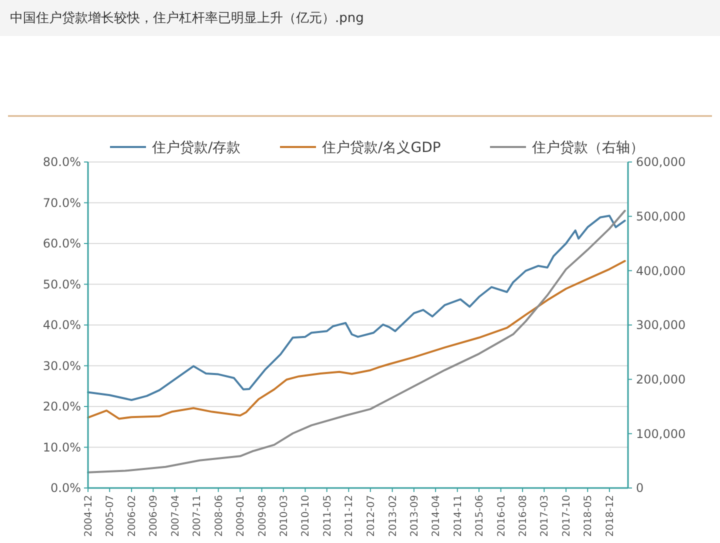 The width and height of the screenshot is (720, 543). What do you see at coordinates (61, 162) in the screenshot?
I see `y-tick-label: 80.0%` at bounding box center [61, 162].